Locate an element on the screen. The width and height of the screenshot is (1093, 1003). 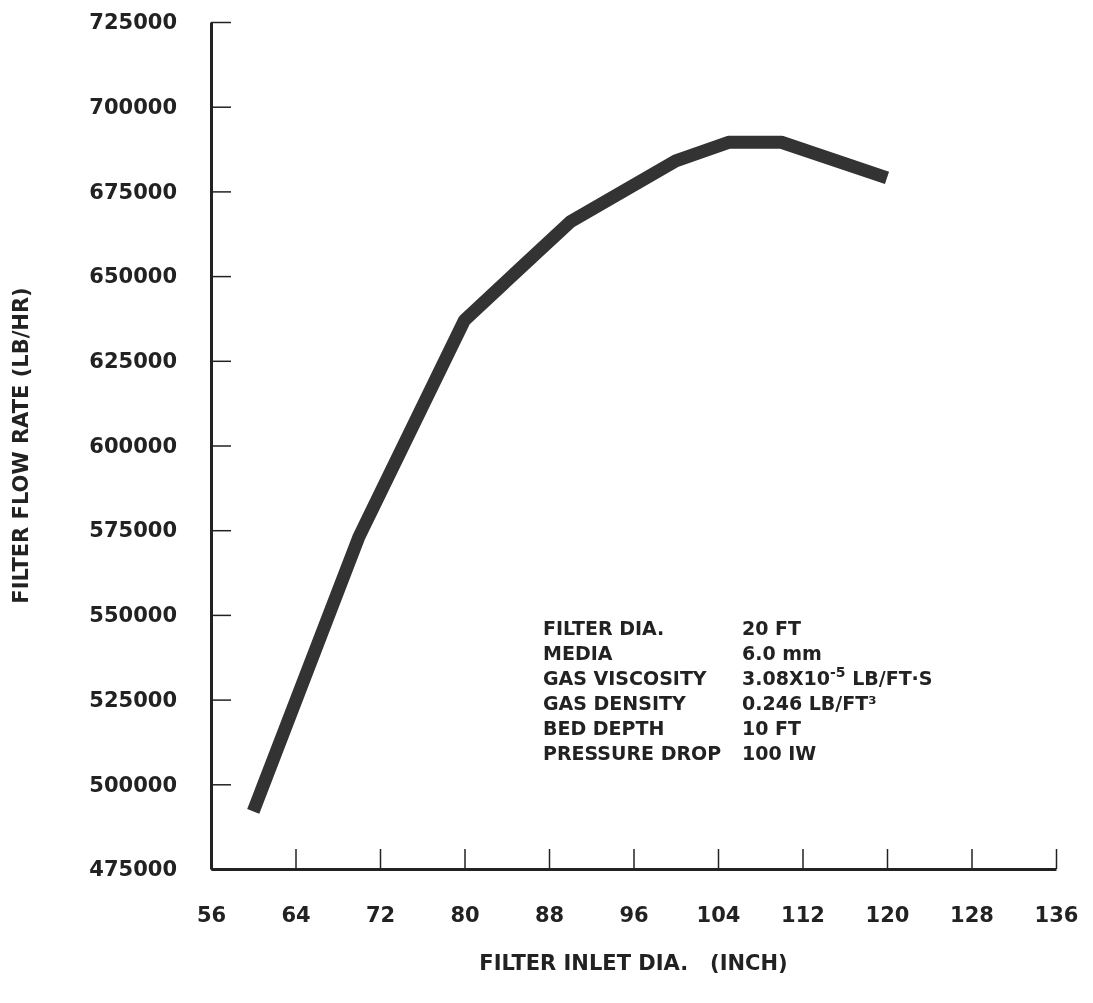
annotation: 20 FT is located at coordinates (772, 628).